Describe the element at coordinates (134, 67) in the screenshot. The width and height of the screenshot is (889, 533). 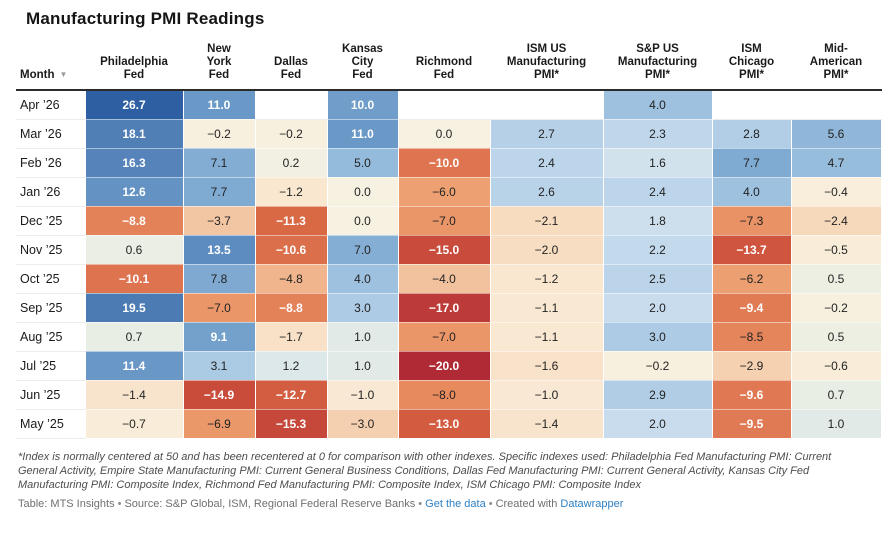
I see `column-header-0: Philadelphia Fed` at that location.